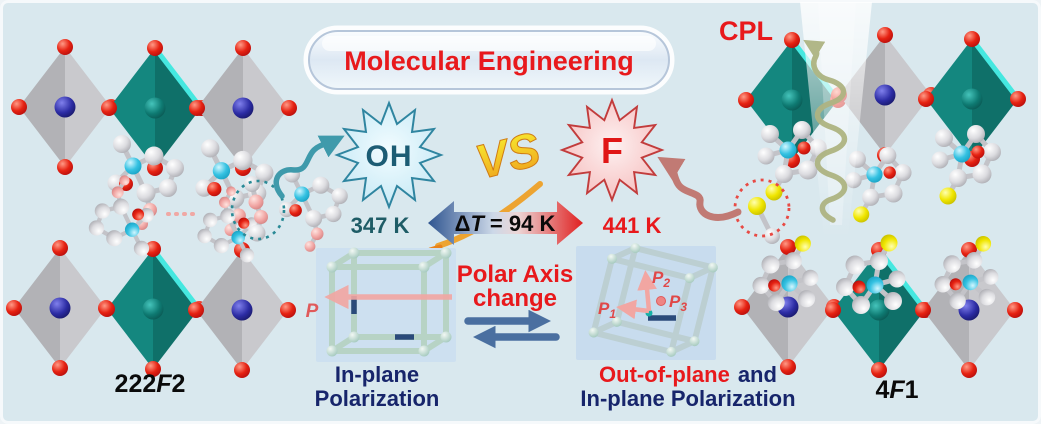  I want to click on equilibrium-arrows-icon, so click(512, 329).